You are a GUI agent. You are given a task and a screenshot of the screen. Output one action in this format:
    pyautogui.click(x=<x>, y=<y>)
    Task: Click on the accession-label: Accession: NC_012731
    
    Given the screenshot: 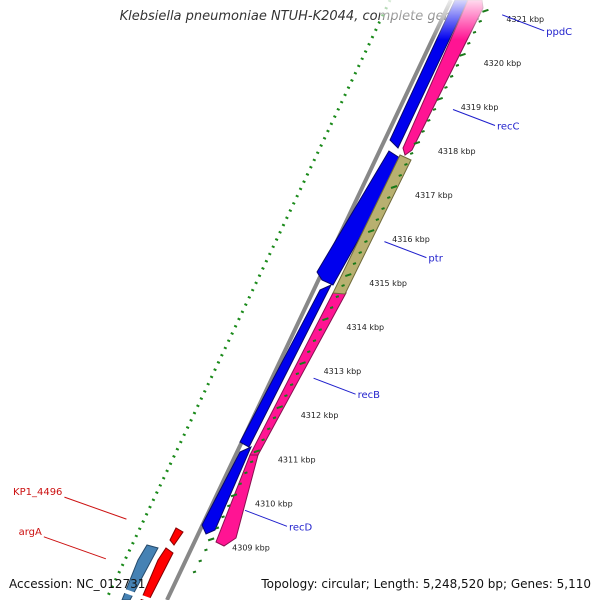 What is the action you would take?
    pyautogui.click(x=77, y=584)
    